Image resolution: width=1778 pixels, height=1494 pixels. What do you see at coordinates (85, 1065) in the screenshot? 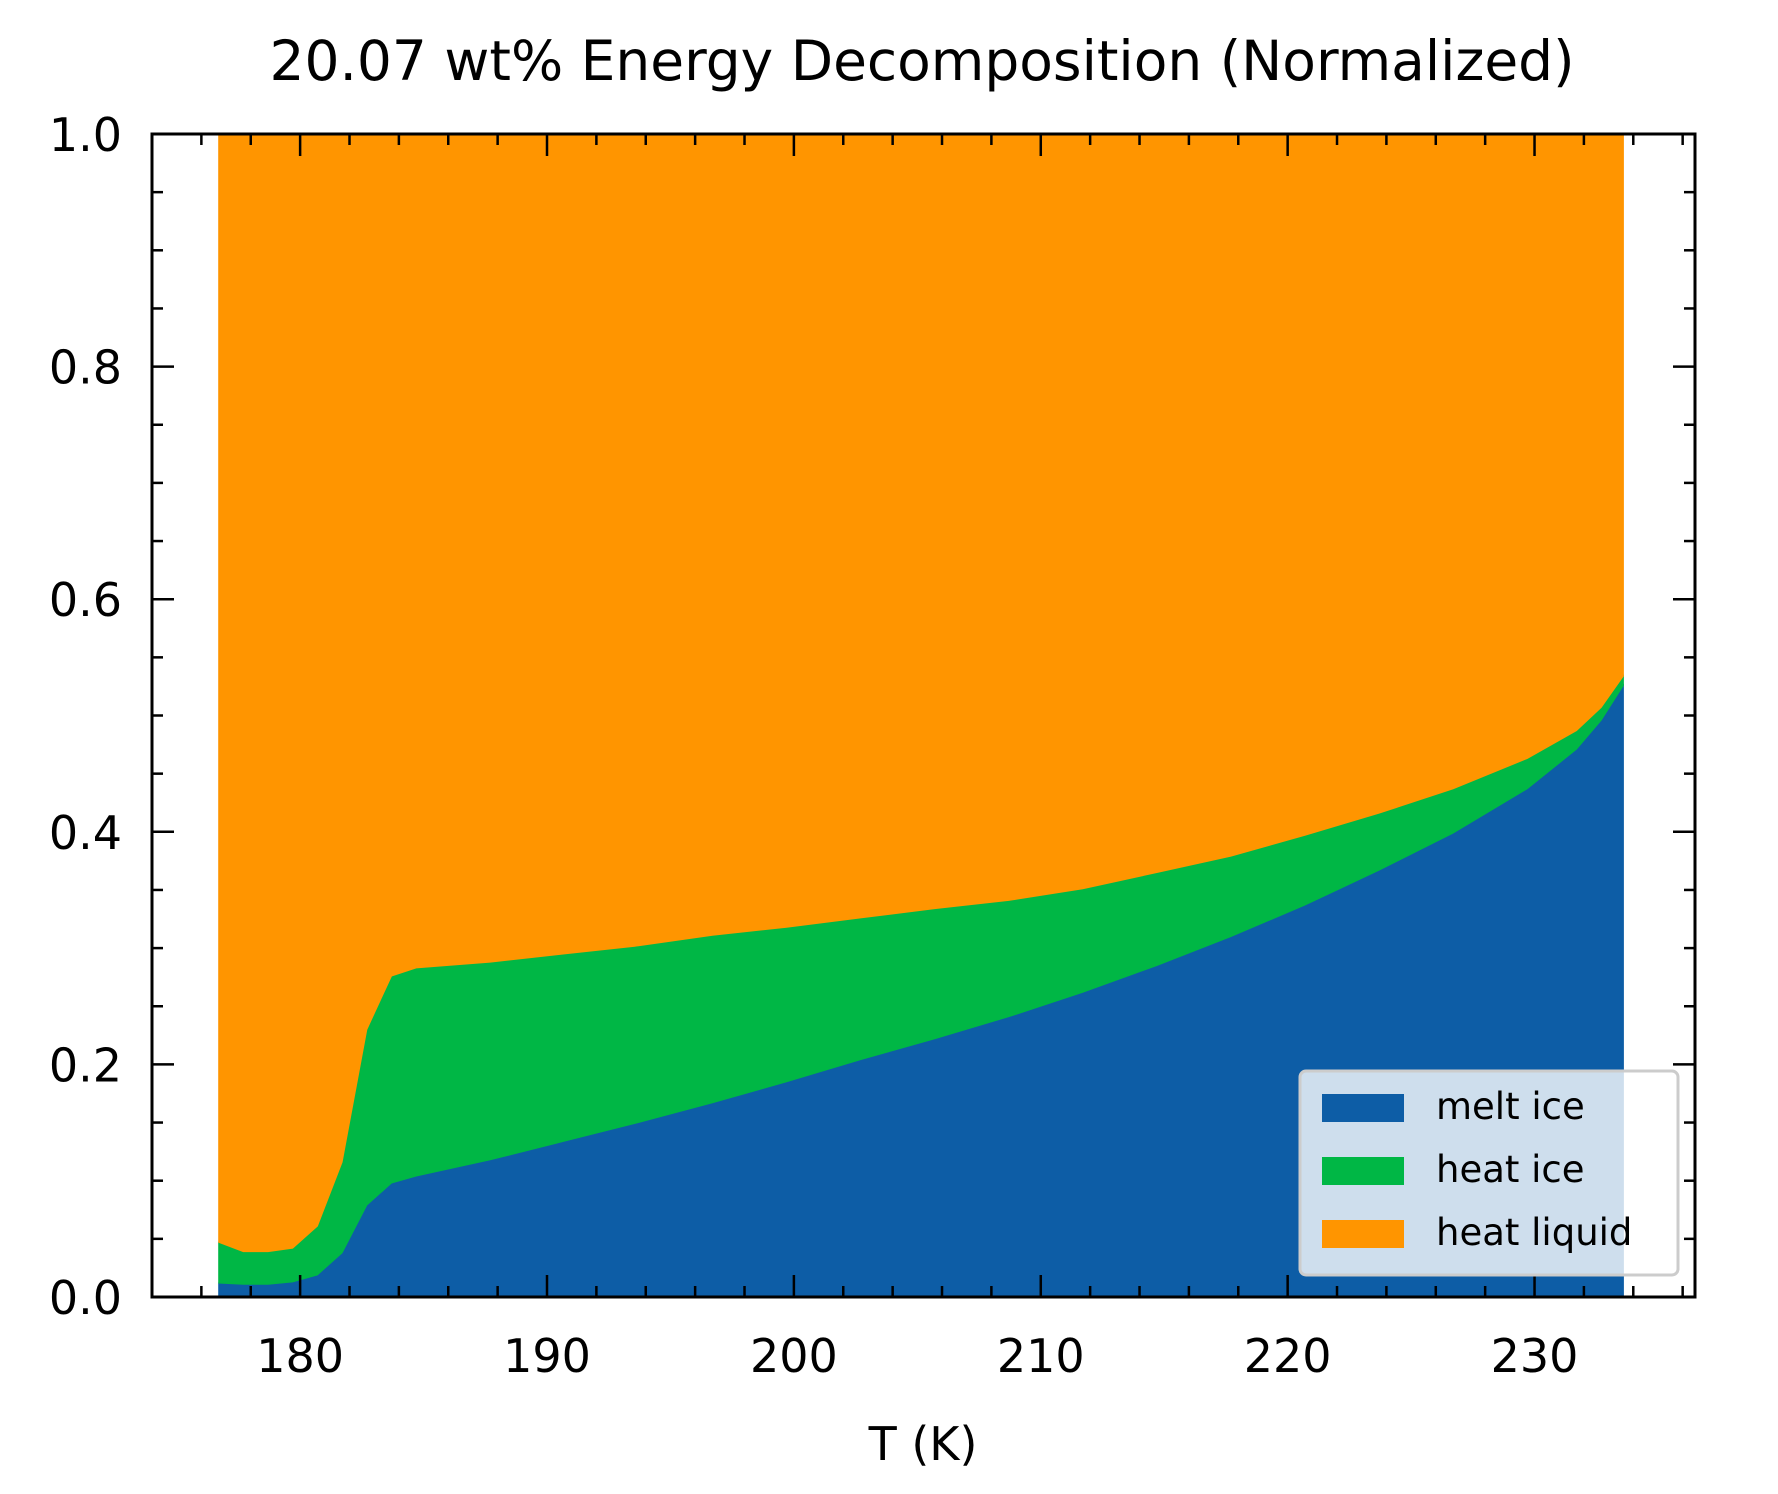
I see `y-tick-label: 0.2` at bounding box center [85, 1065].